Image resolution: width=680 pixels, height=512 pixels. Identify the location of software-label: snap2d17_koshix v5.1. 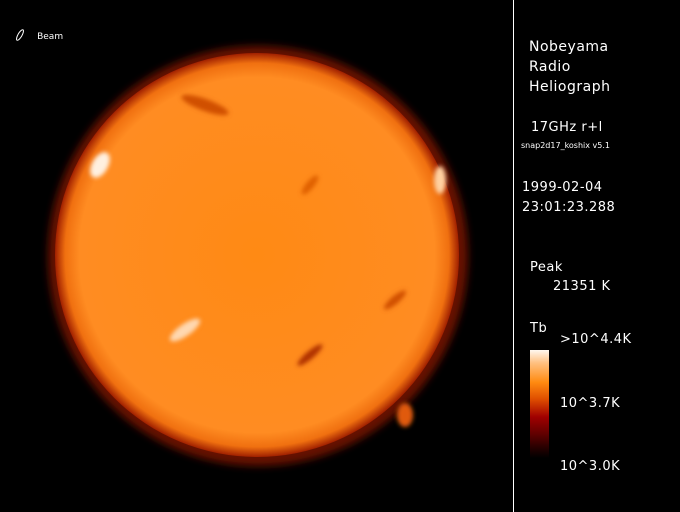
(566, 145).